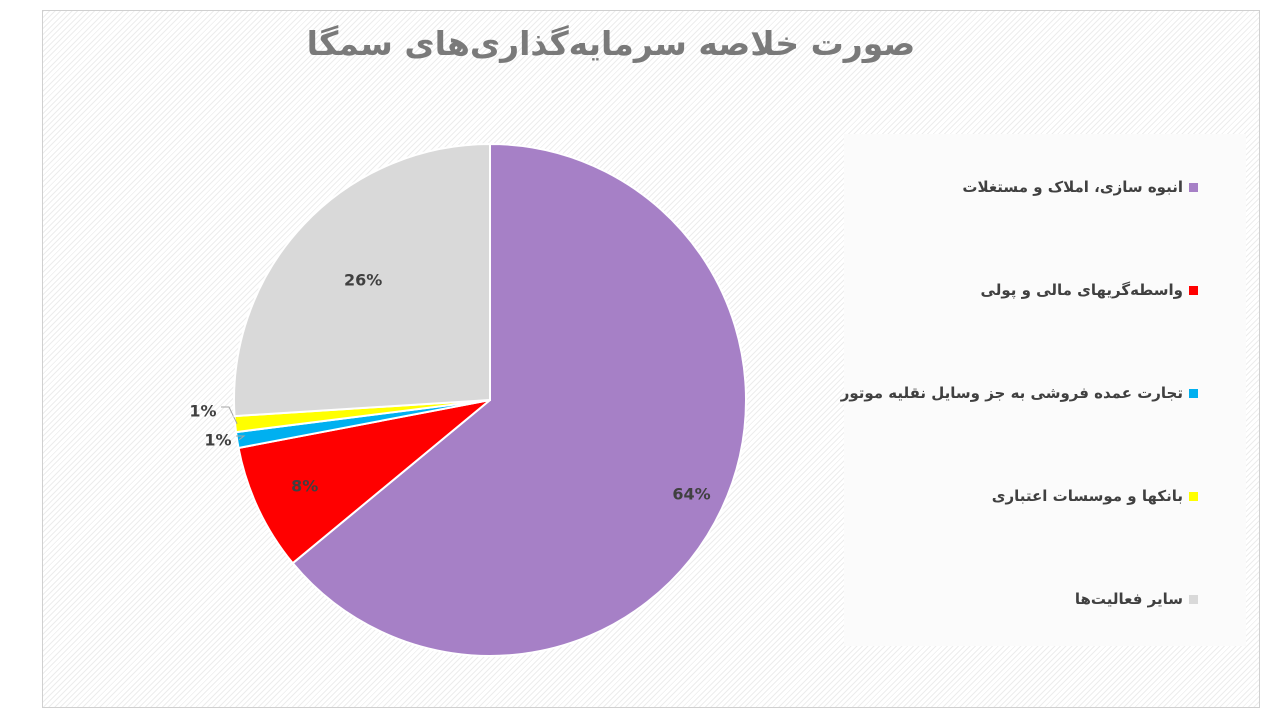 This screenshot has height=720, width=1280. What do you see at coordinates (1072, 187) in the screenshot?
I see `legend-label-1: انبوه سازی، املاک و مستغلات` at bounding box center [1072, 187].